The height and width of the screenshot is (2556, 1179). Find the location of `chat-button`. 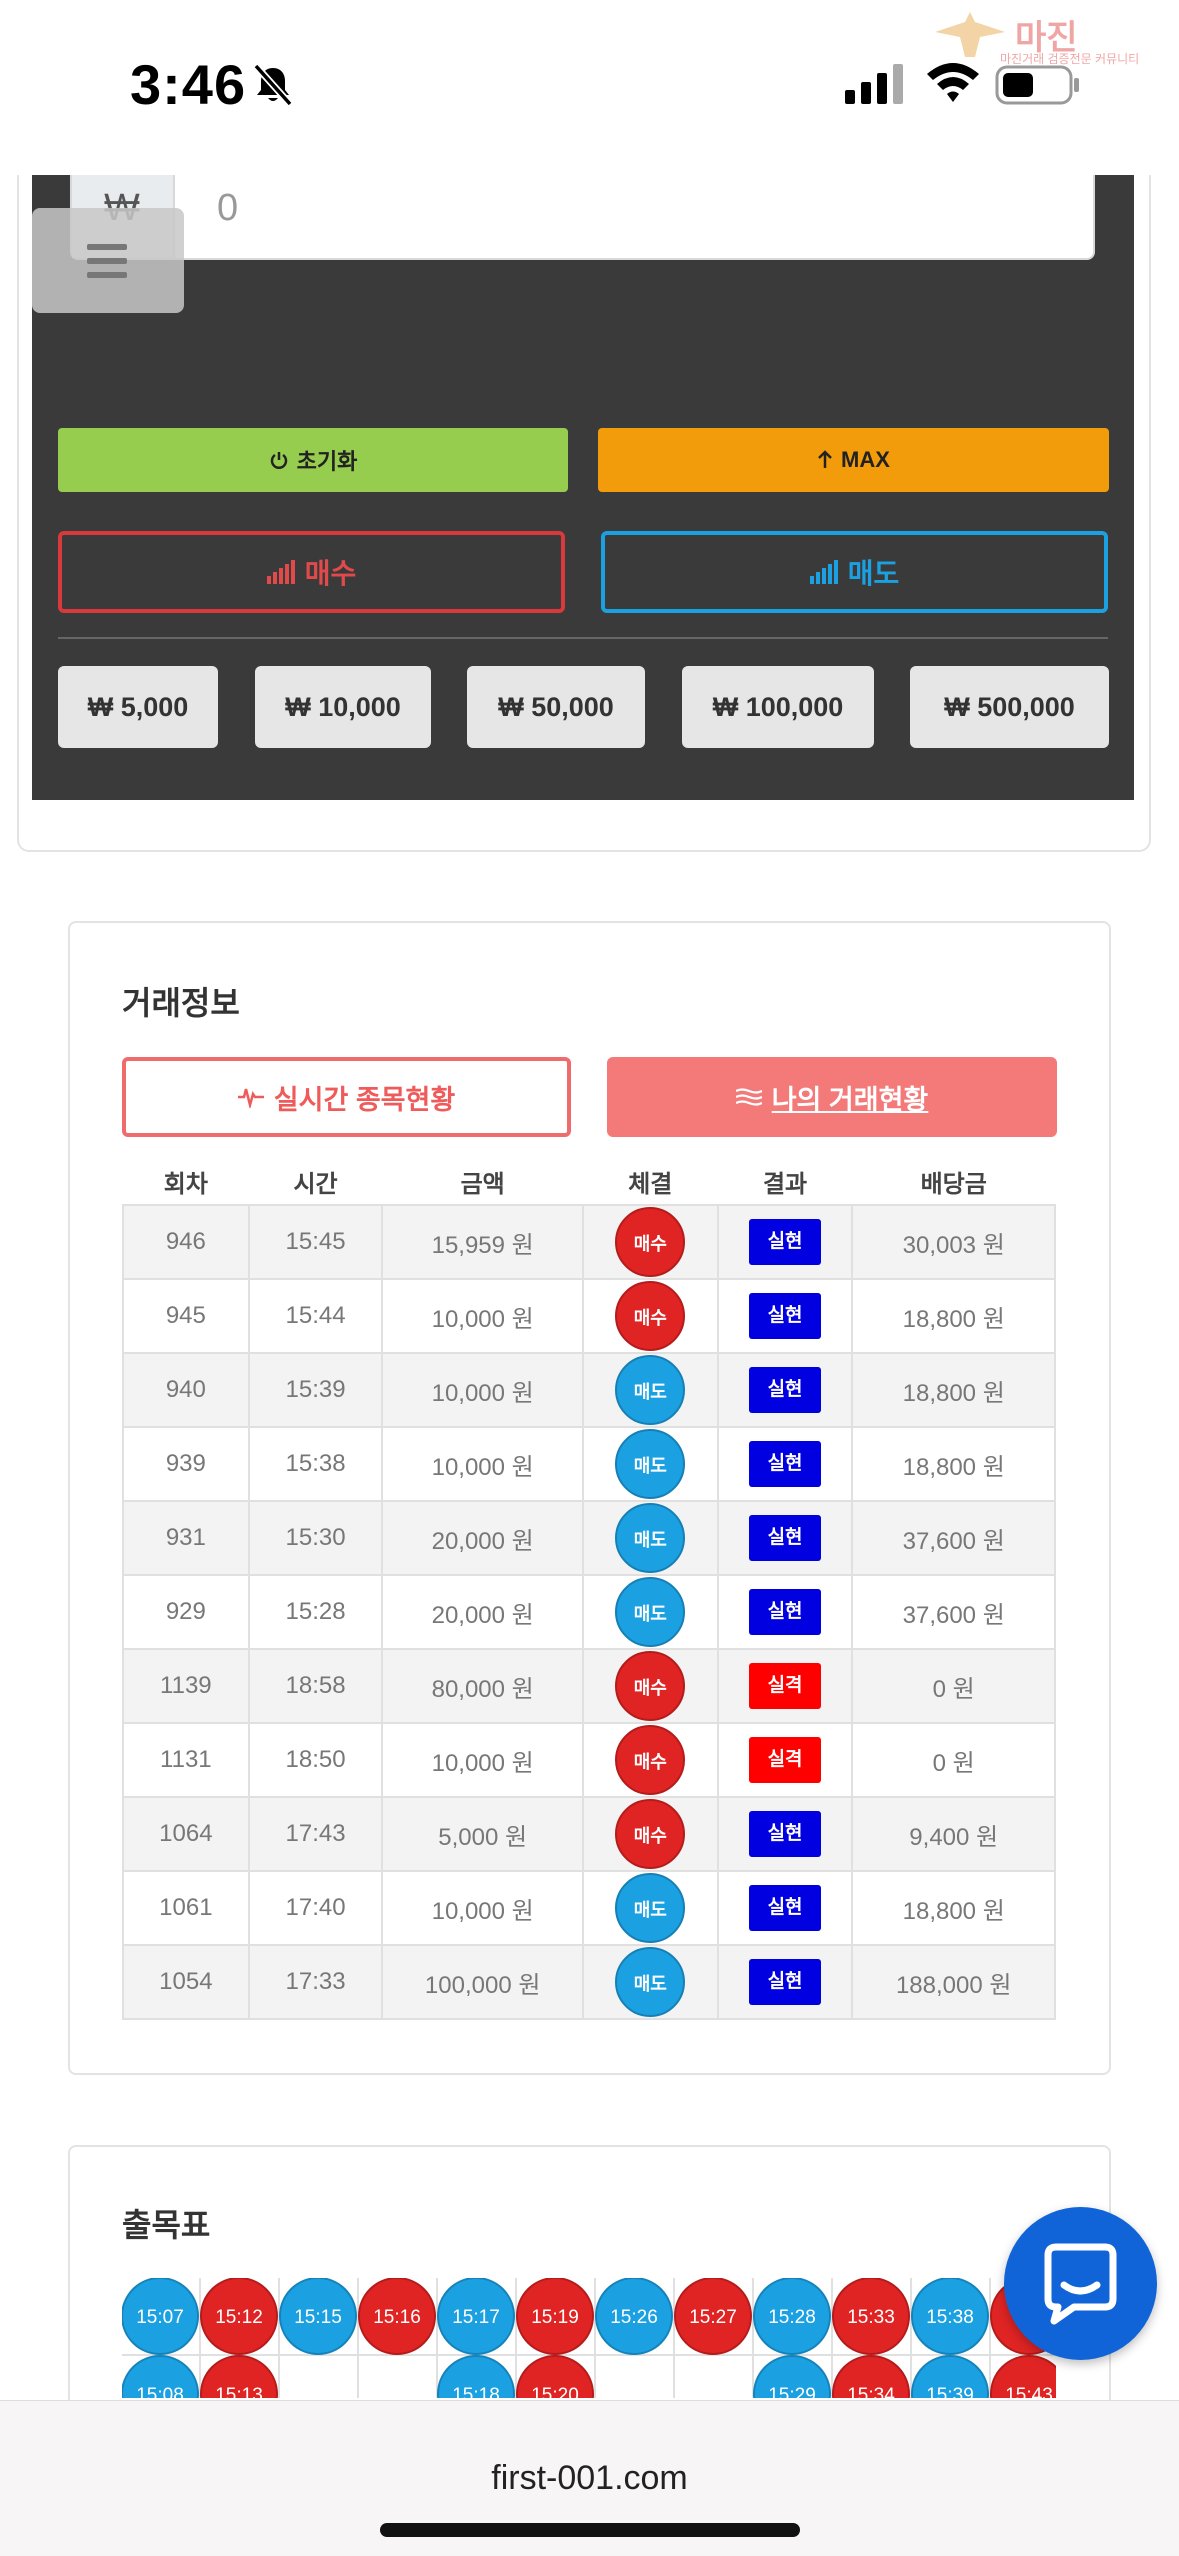

chat-button is located at coordinates (1080, 2283).